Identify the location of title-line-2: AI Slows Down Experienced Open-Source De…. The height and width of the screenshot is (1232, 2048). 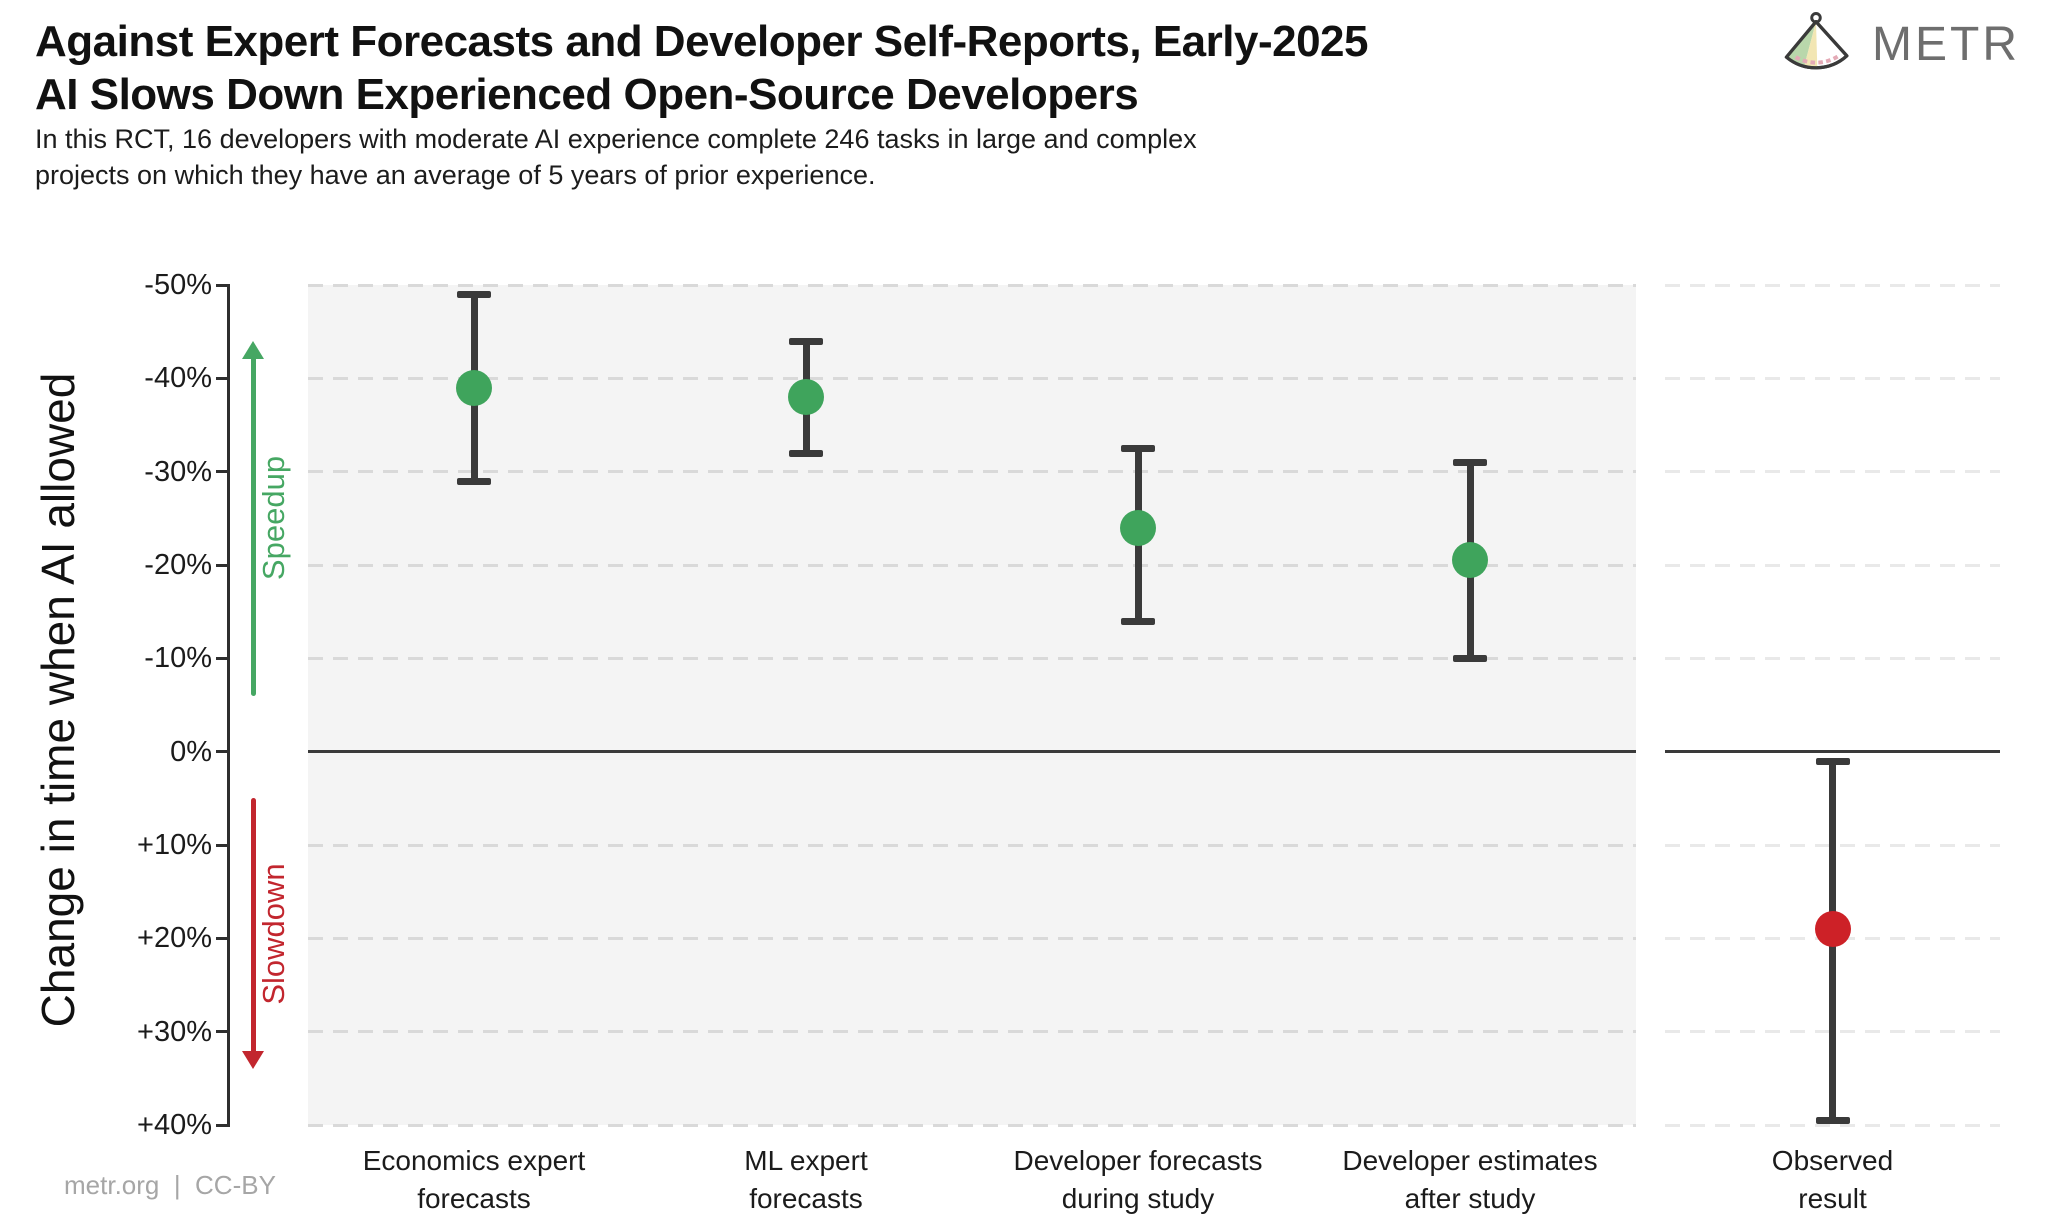
(587, 94).